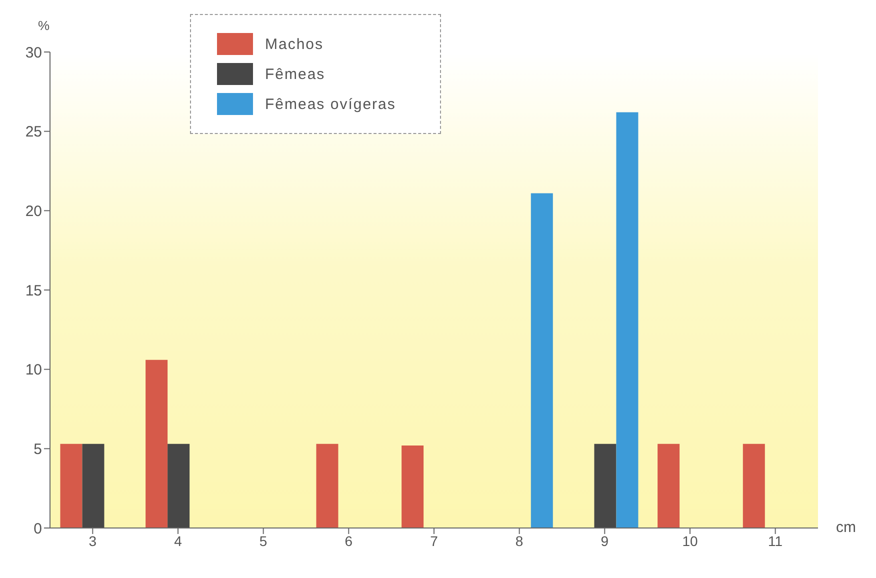 The width and height of the screenshot is (876, 578). Describe the element at coordinates (38, 529) in the screenshot. I see `y-tick-label: 0` at that location.